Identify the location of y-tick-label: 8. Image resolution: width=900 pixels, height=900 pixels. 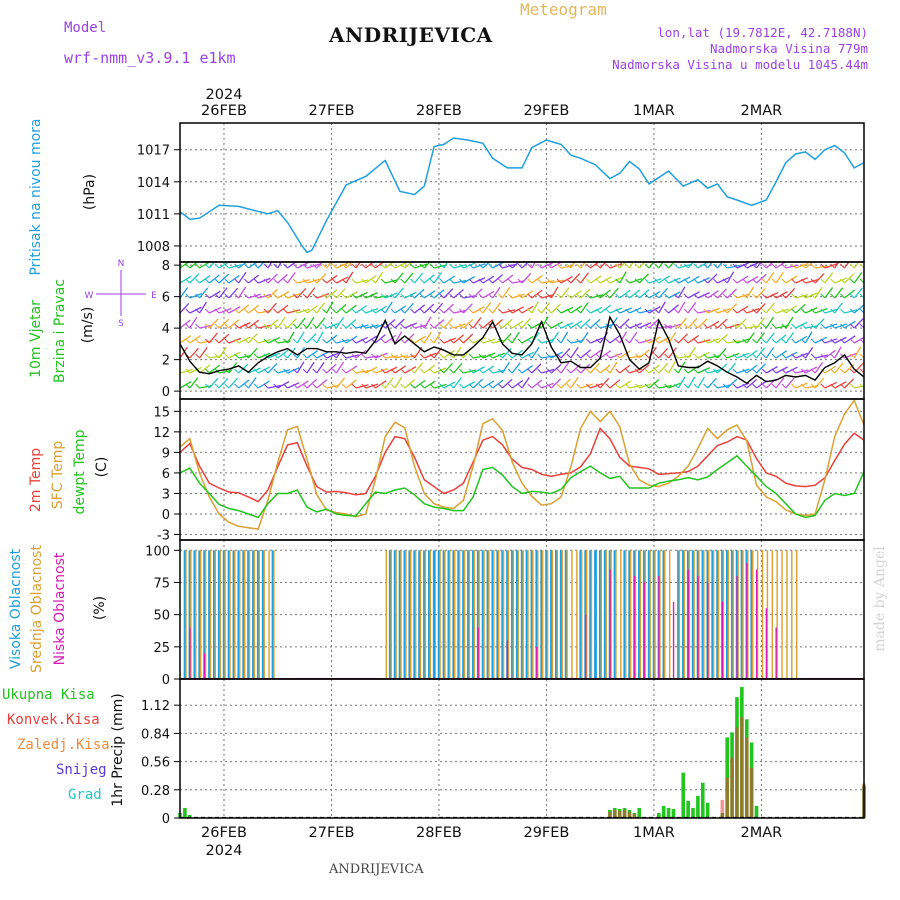
(166, 266).